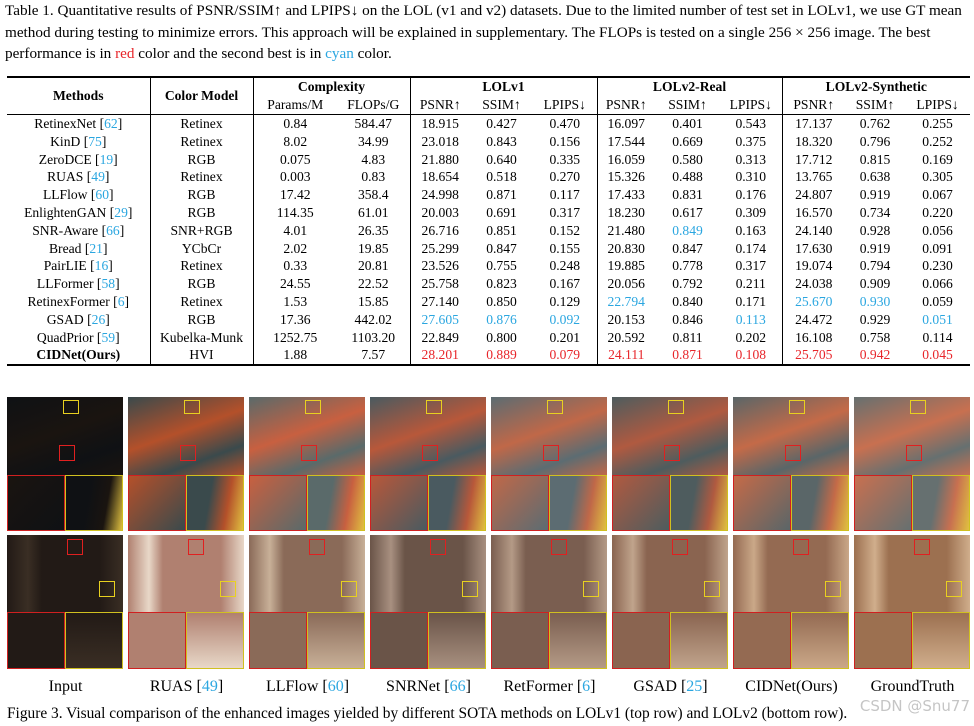 This screenshot has height=726, width=974. Describe the element at coordinates (751, 301) in the screenshot. I see `value-cell: 0.171` at that location.